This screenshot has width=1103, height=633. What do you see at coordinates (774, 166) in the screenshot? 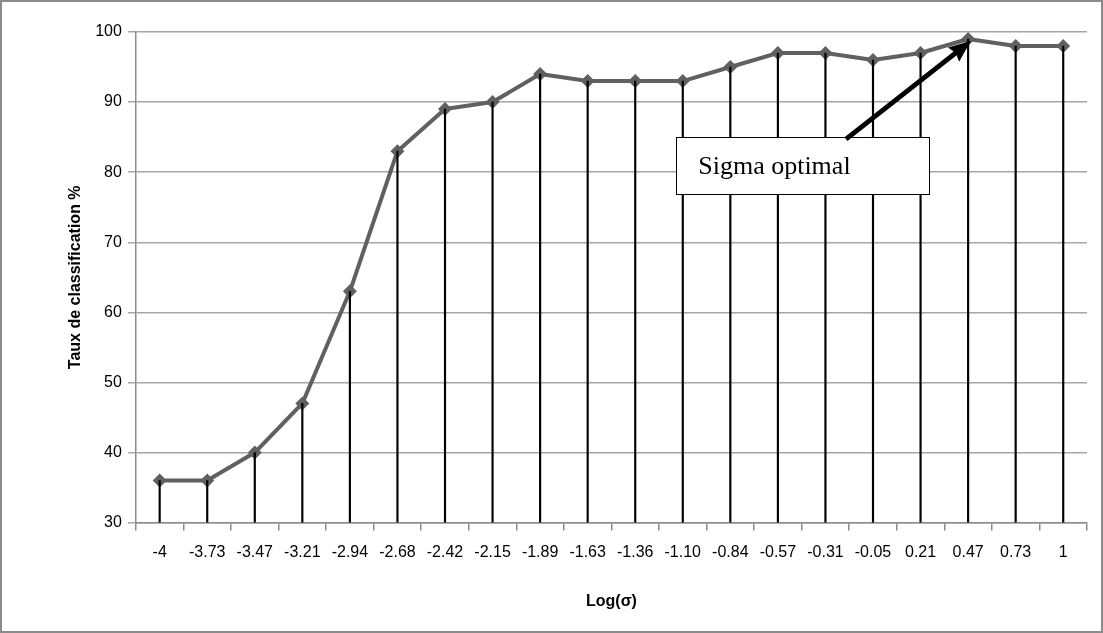
I see `annotation: Sigma optimal` at bounding box center [774, 166].